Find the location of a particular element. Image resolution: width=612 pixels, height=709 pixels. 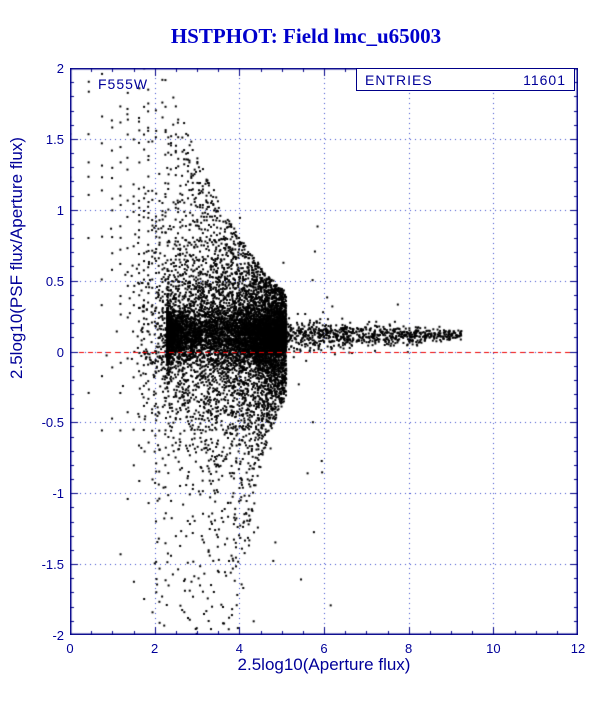

x-tick-label: 8 is located at coordinates (409, 648).